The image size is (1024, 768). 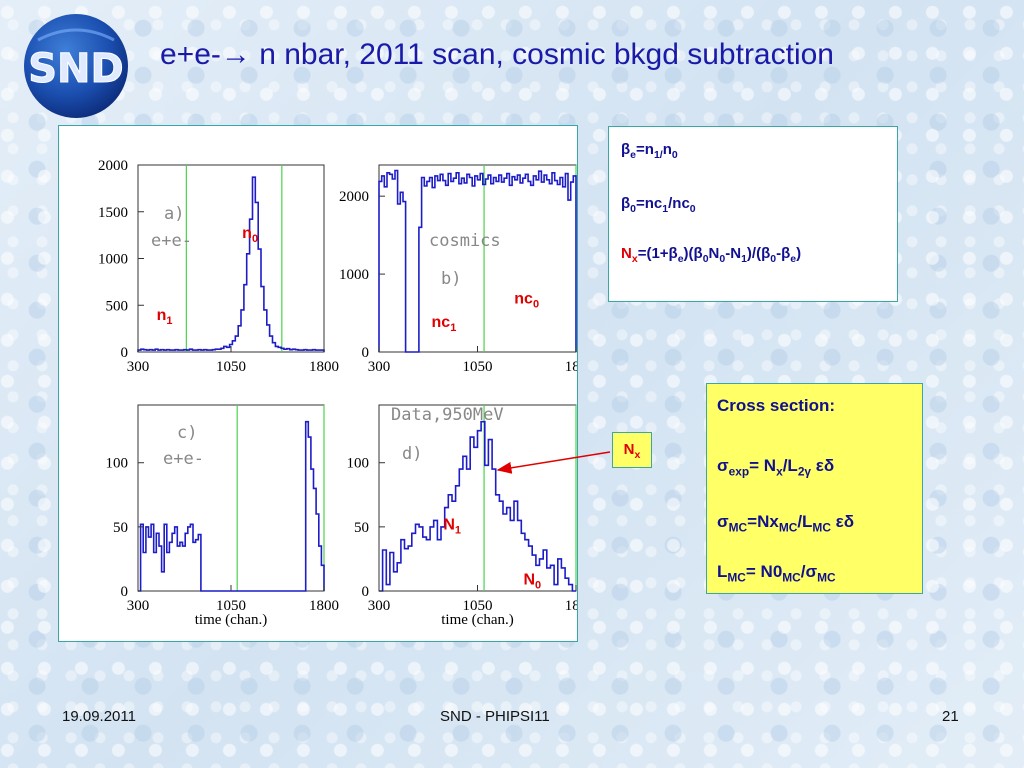 I want to click on y-tick-label: 100, so click(x=358, y=464).